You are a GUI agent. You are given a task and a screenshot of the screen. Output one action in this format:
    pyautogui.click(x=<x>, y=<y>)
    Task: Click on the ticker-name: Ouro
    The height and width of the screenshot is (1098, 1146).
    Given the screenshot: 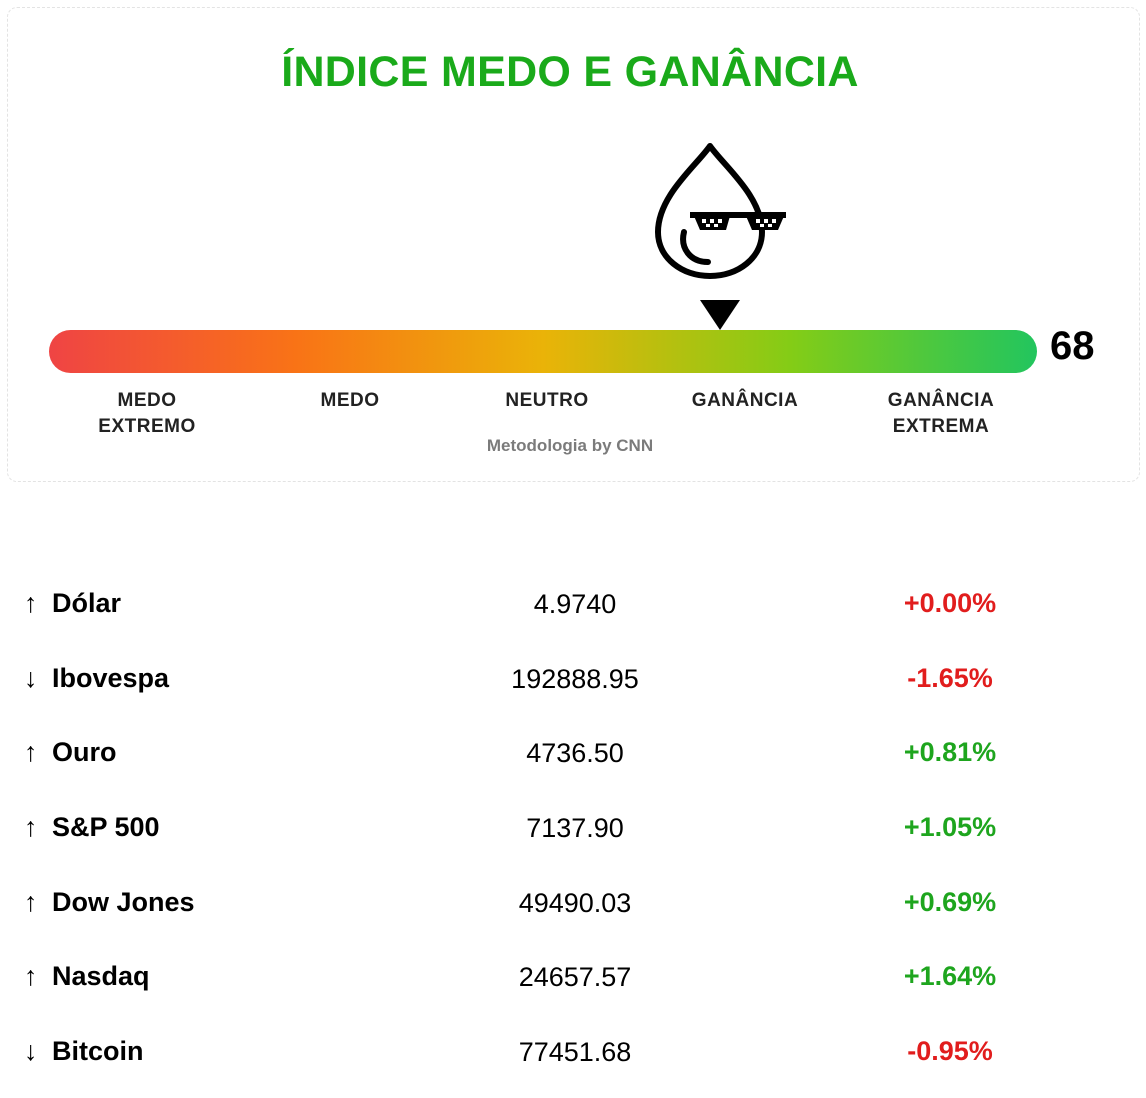 What is the action you would take?
    pyautogui.click(x=84, y=752)
    